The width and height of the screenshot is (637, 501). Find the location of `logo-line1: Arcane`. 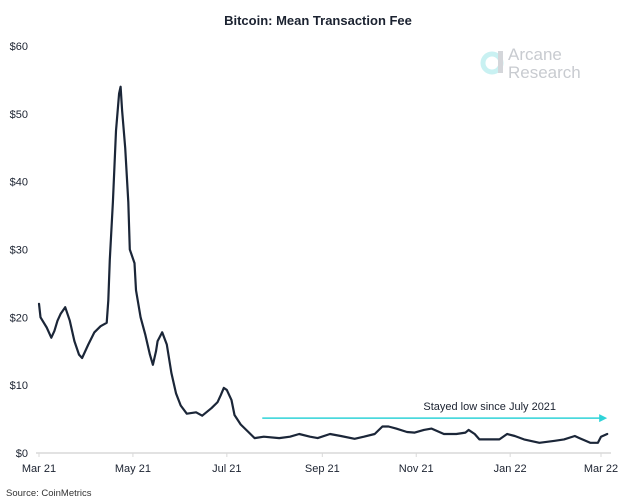

logo-line1: Arcane is located at coordinates (535, 54).